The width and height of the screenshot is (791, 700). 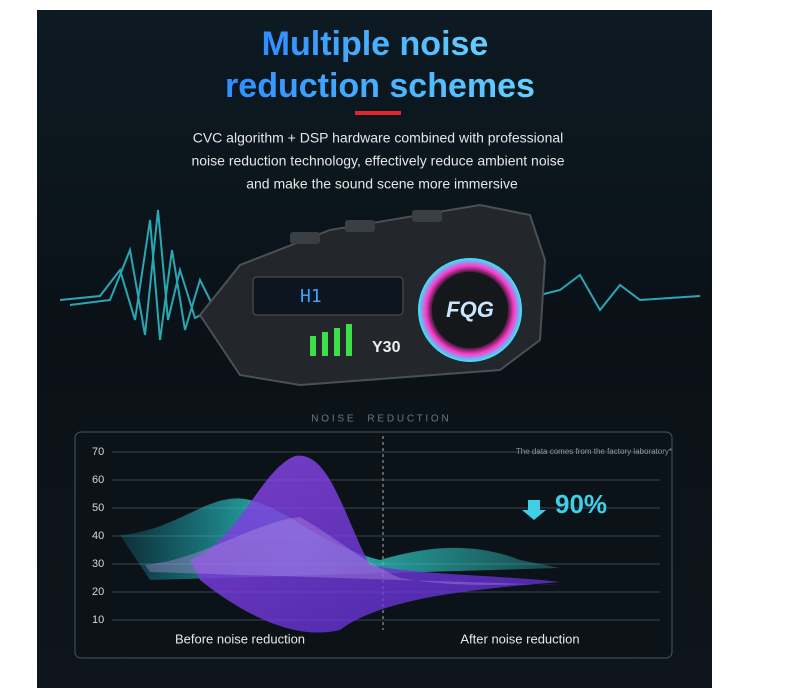 What do you see at coordinates (240, 638) in the screenshot?
I see `chart-label: Before noise reduction` at bounding box center [240, 638].